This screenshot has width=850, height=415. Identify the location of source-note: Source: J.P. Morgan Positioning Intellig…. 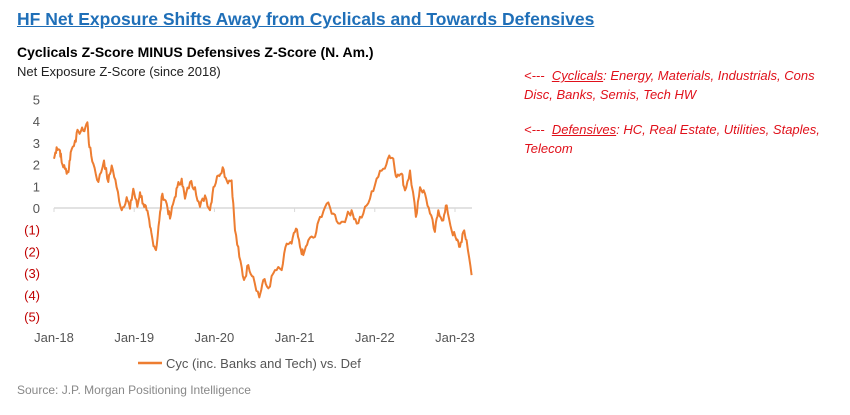
(134, 390).